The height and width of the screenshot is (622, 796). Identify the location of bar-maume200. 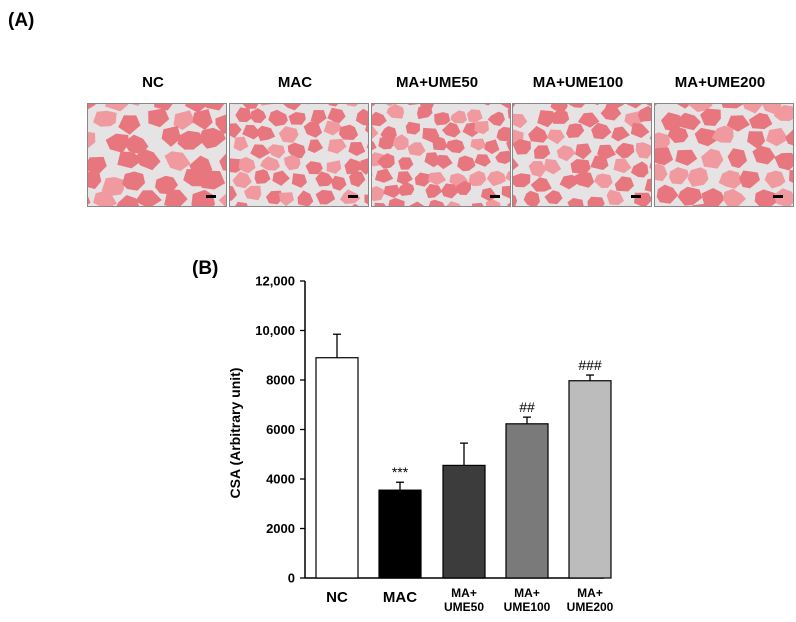
(590, 479).